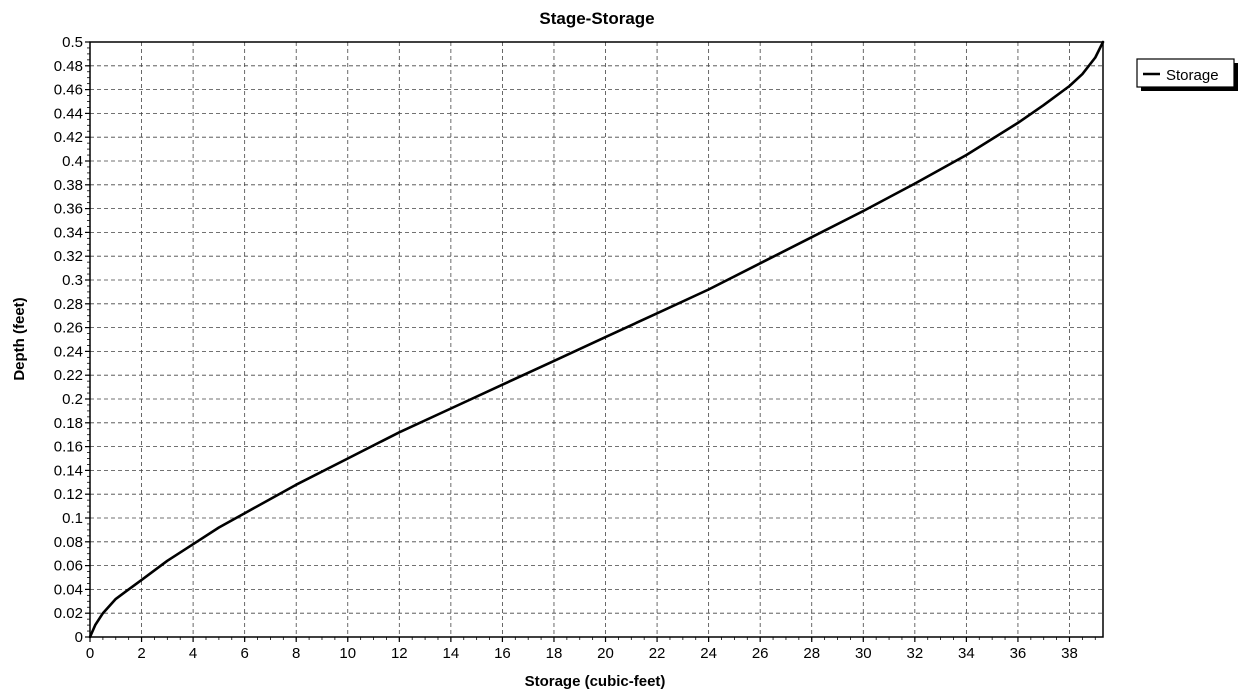  I want to click on y-tick-label: 0.32, so click(68, 256).